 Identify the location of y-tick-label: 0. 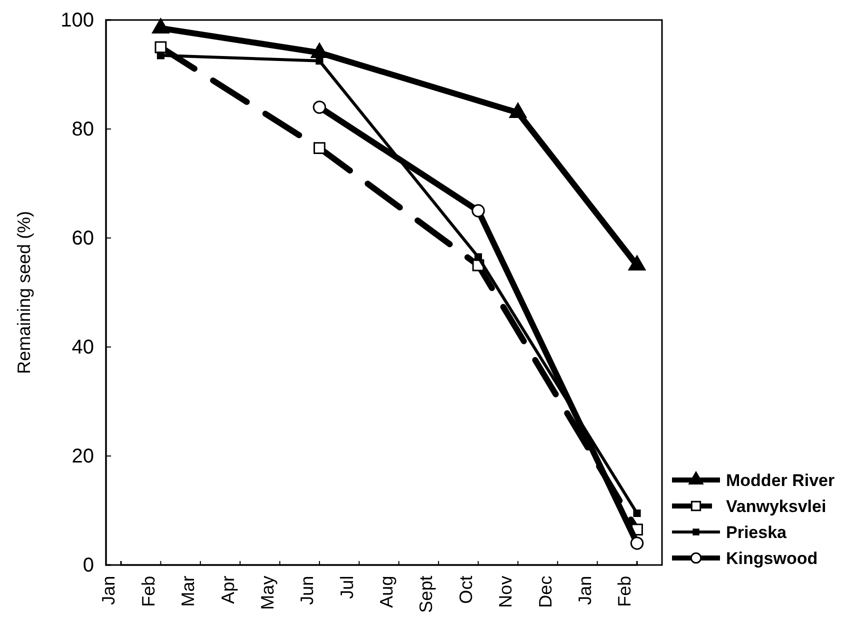
(88, 565).